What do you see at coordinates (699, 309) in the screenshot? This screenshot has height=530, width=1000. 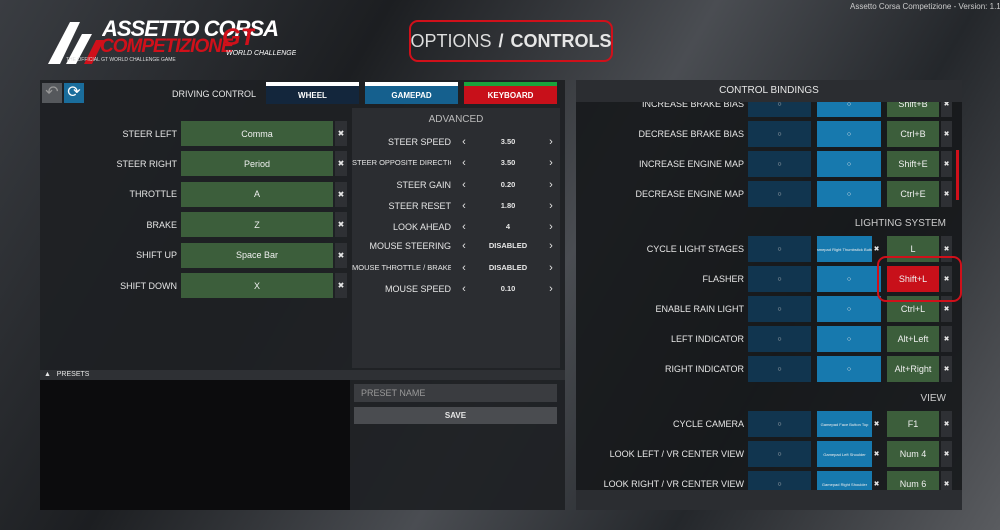 I see `action-label: ENABLE RAIN LIGHT` at bounding box center [699, 309].